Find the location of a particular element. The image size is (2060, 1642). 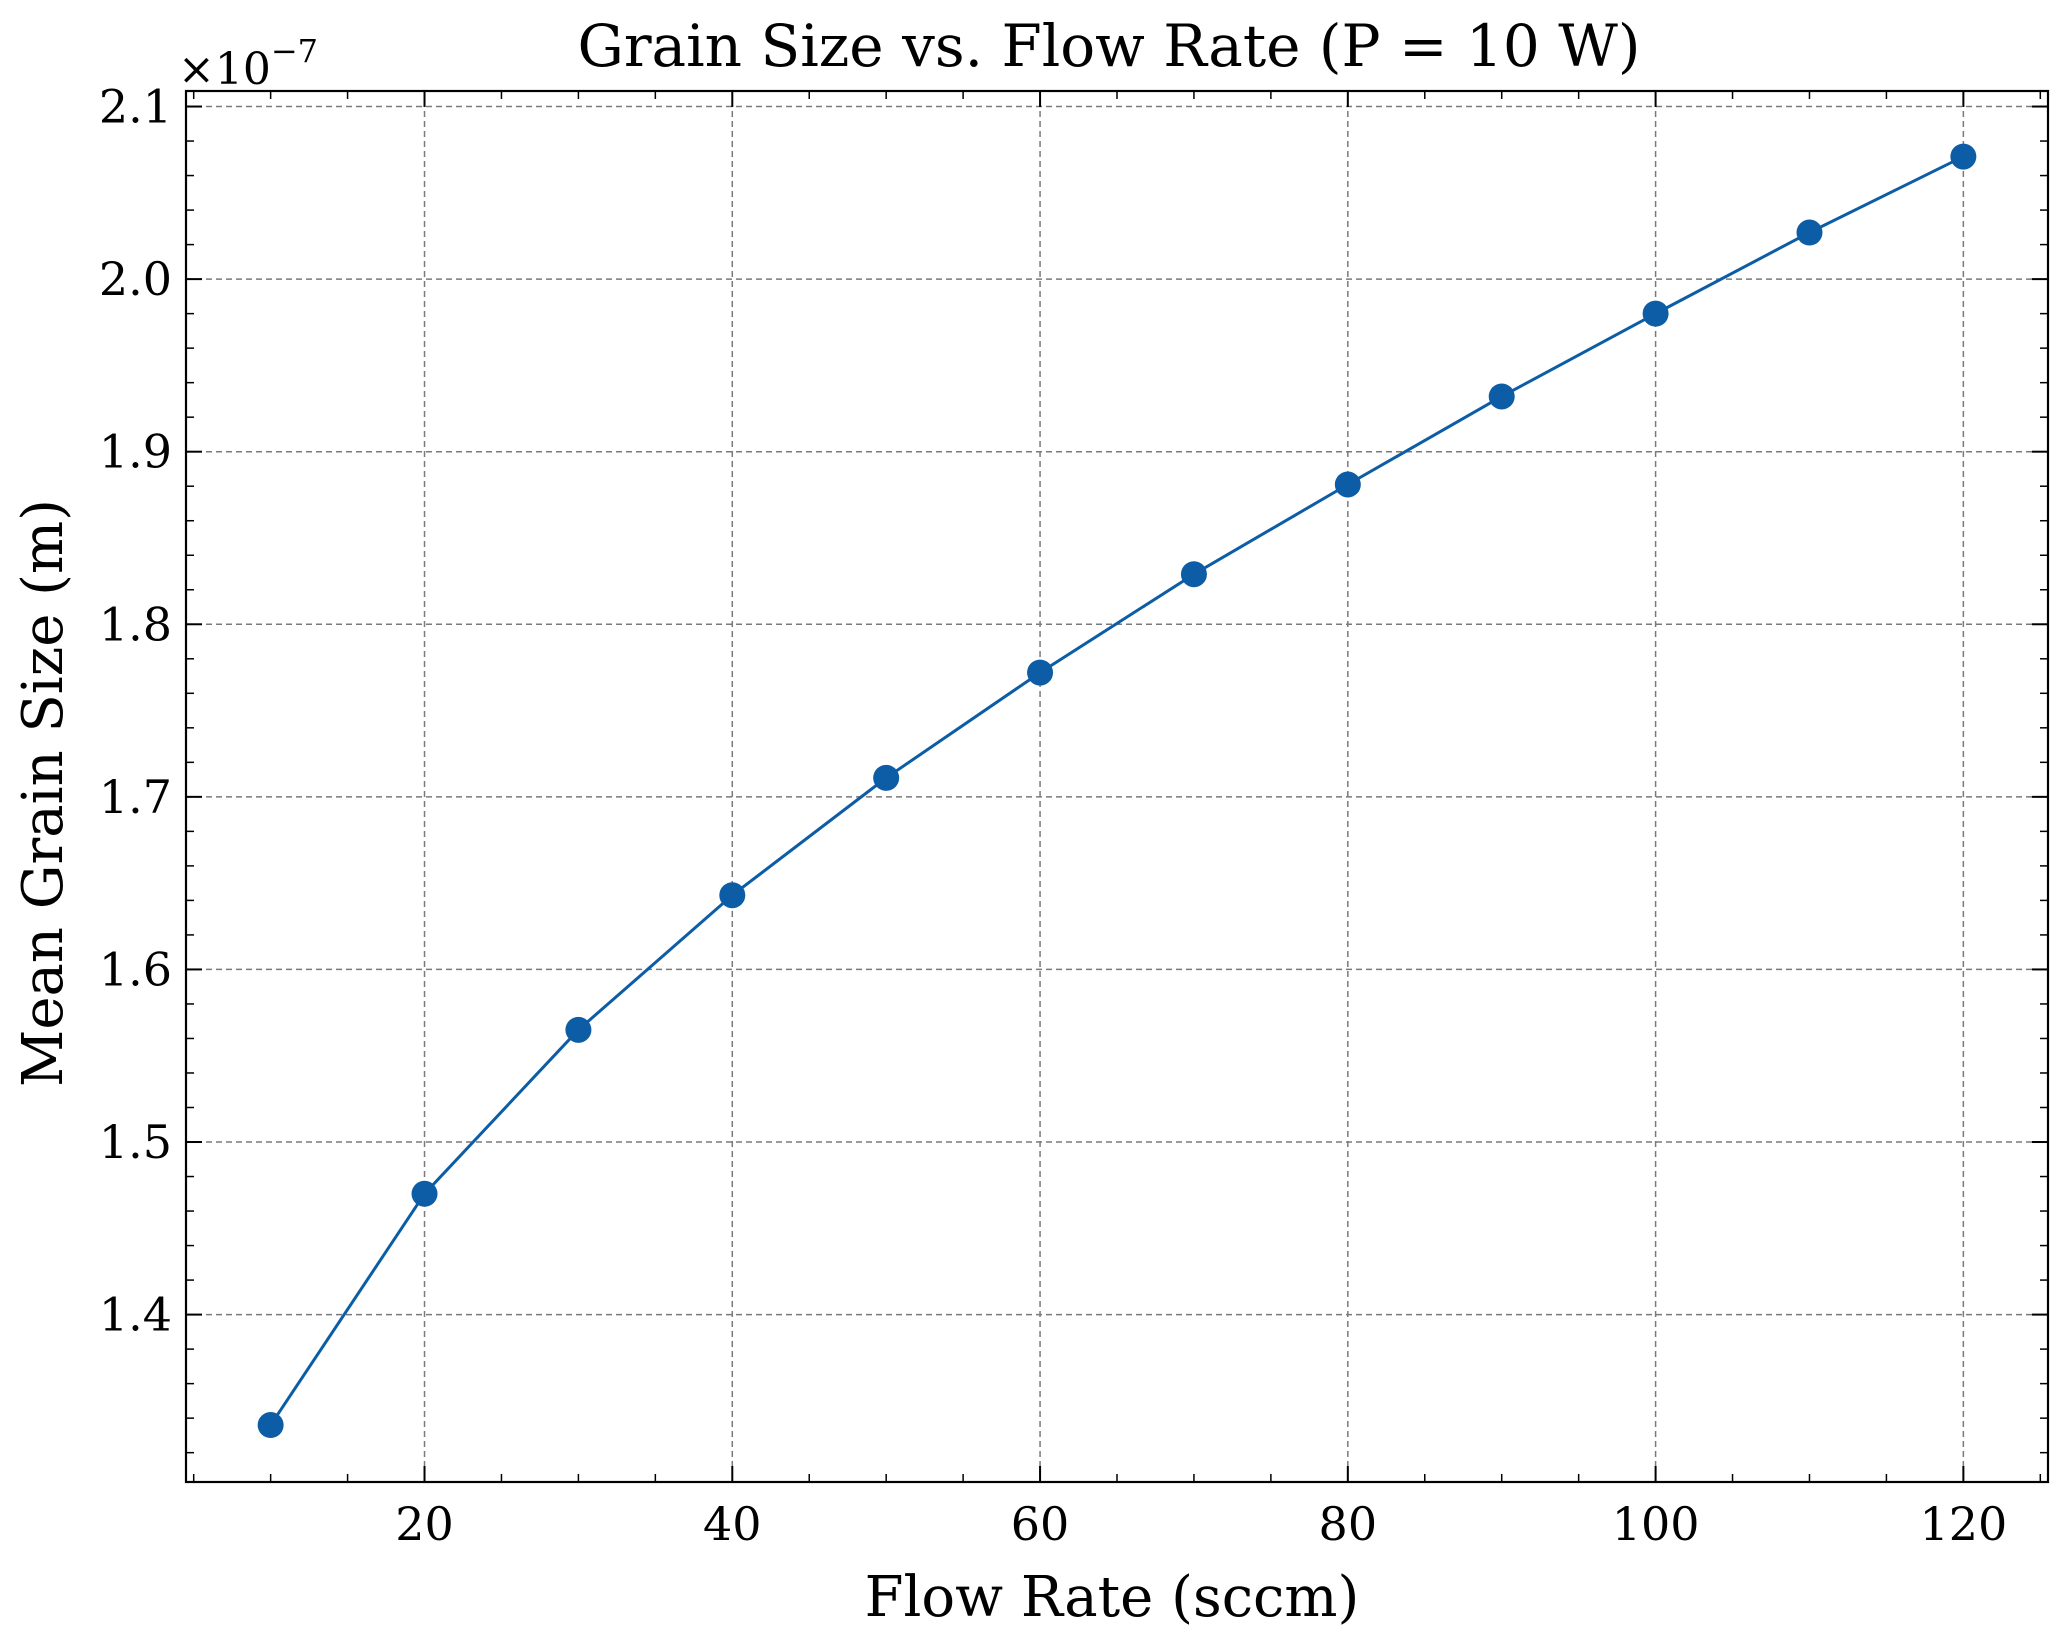

y-tick-label: 1.5 is located at coordinates (135, 1142).